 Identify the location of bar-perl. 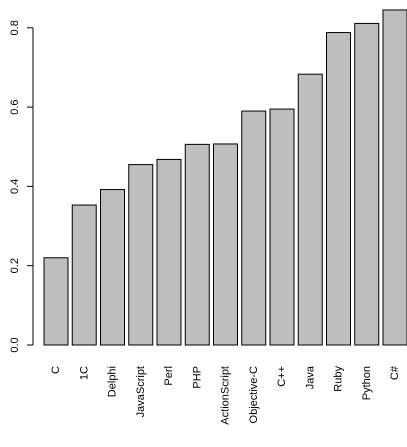
(169, 252).